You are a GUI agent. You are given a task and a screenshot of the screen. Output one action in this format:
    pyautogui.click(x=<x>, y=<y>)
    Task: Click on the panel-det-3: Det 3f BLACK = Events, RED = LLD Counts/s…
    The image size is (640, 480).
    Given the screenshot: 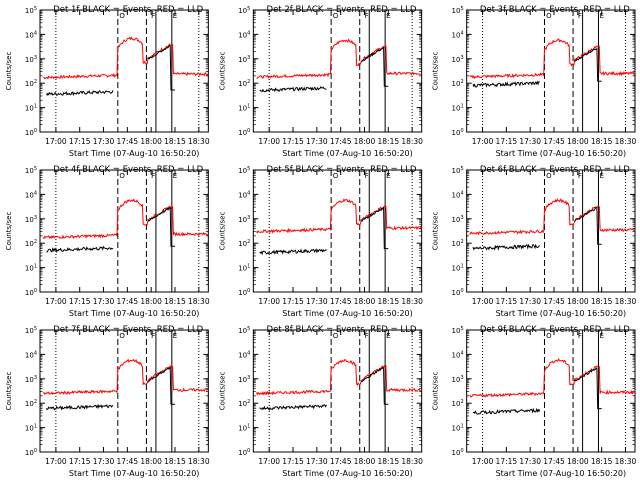 What is the action you would take?
    pyautogui.click(x=534, y=81)
    